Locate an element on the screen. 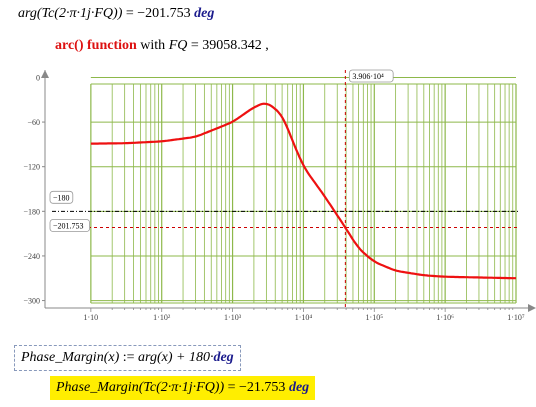  y-axis-arrow is located at coordinates (45, 74).